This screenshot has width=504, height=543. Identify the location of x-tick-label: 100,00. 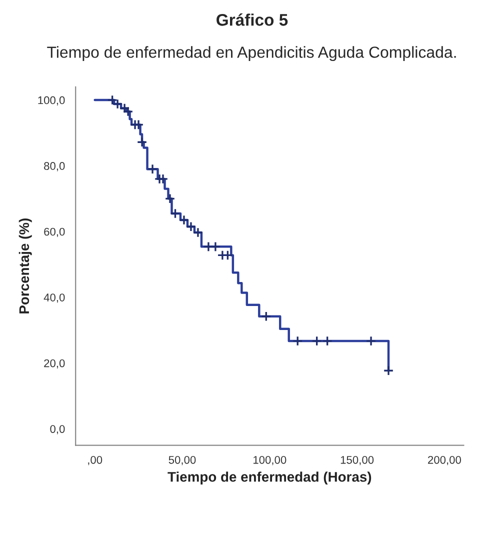
(269, 461).